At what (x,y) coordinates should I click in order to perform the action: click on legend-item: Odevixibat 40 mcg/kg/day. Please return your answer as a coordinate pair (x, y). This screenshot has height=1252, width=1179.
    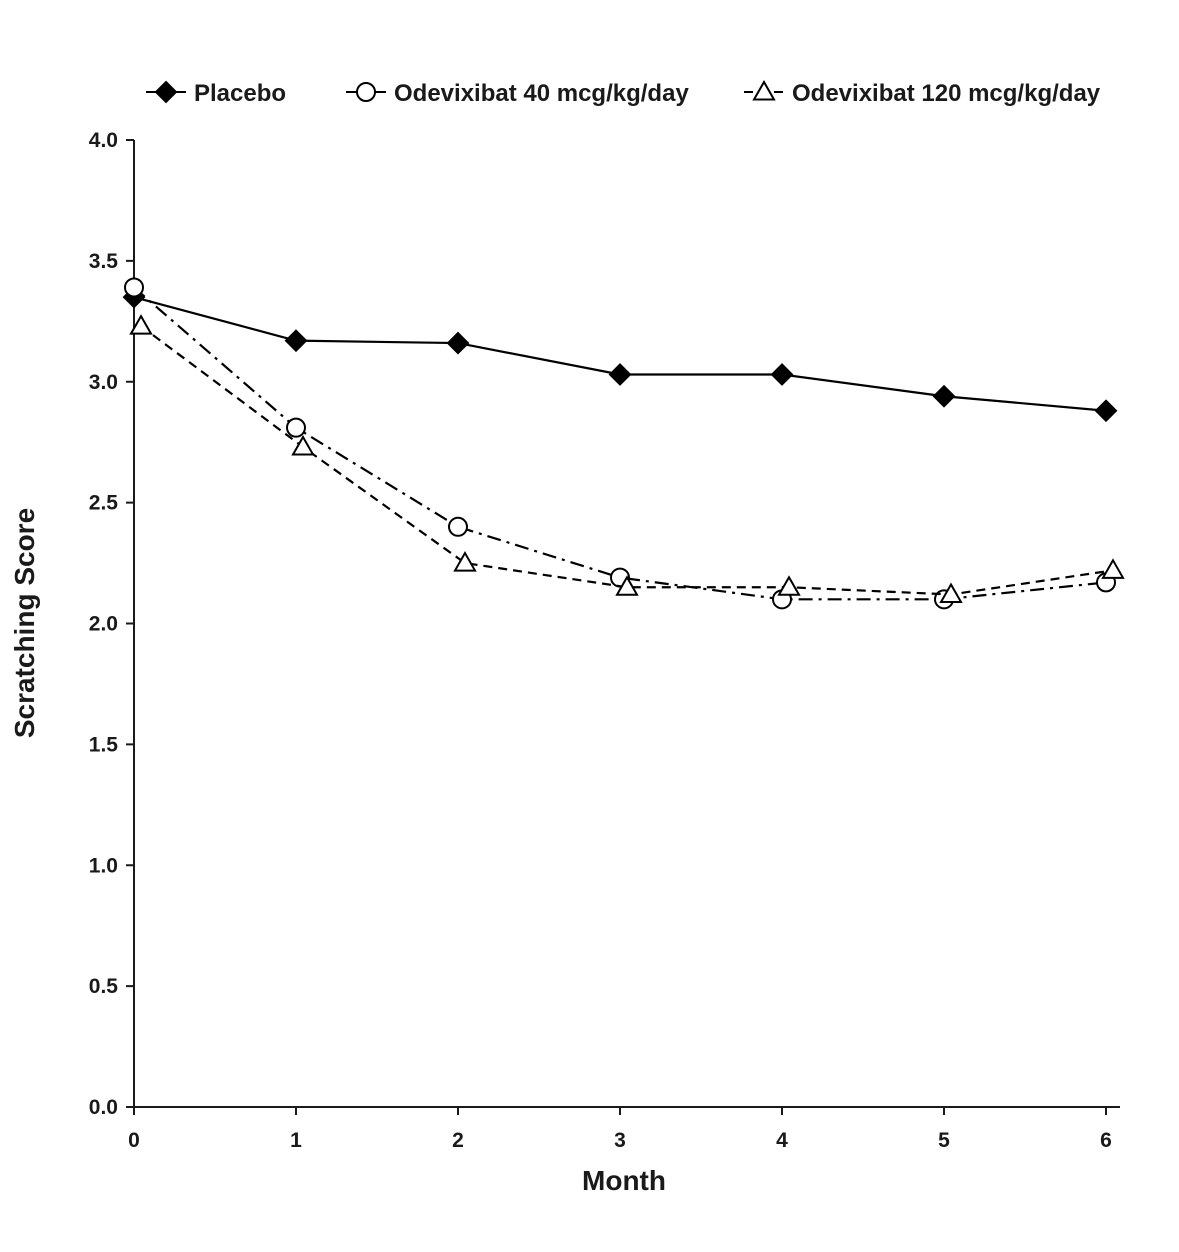
    Looking at the image, I should click on (517, 93).